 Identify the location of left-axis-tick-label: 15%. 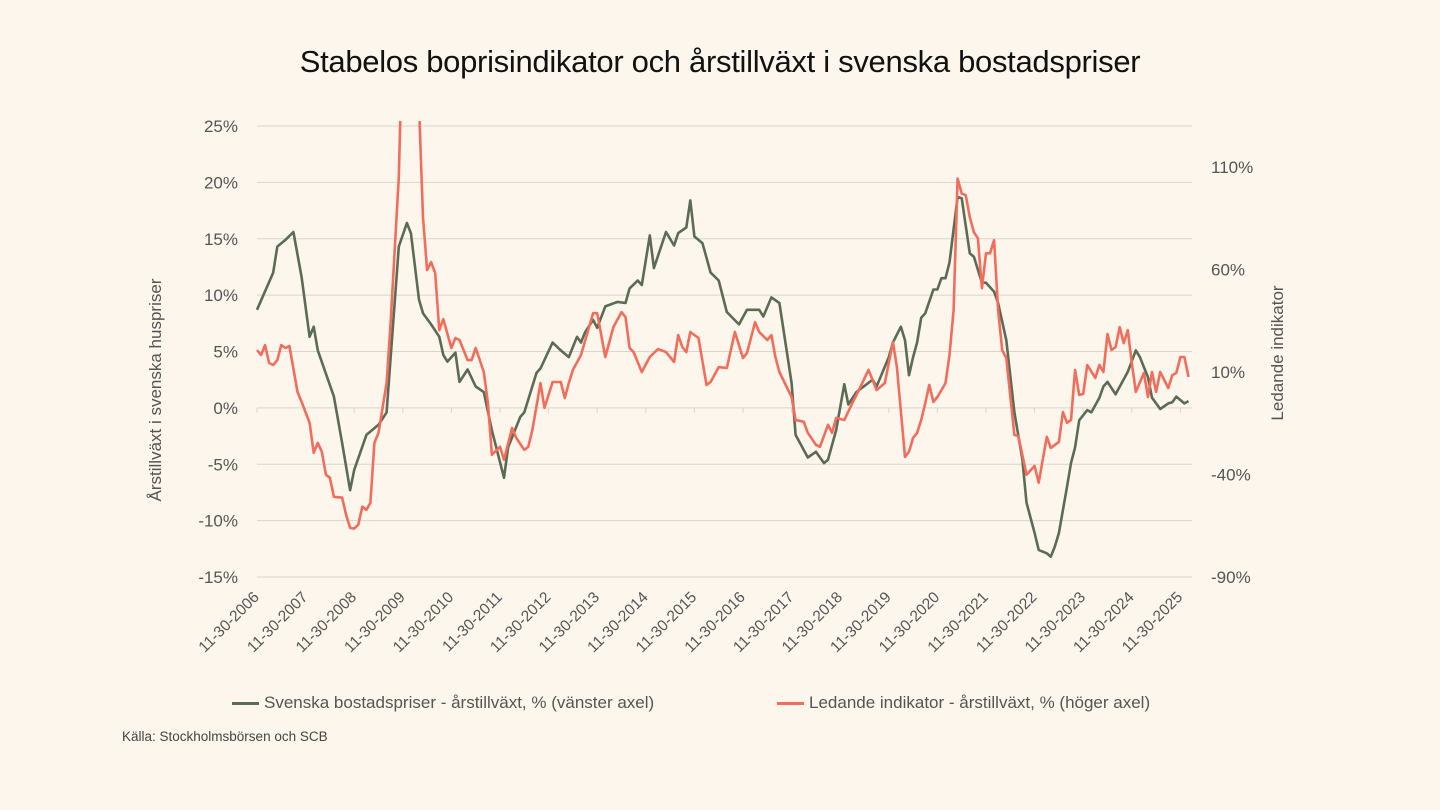
(221, 239).